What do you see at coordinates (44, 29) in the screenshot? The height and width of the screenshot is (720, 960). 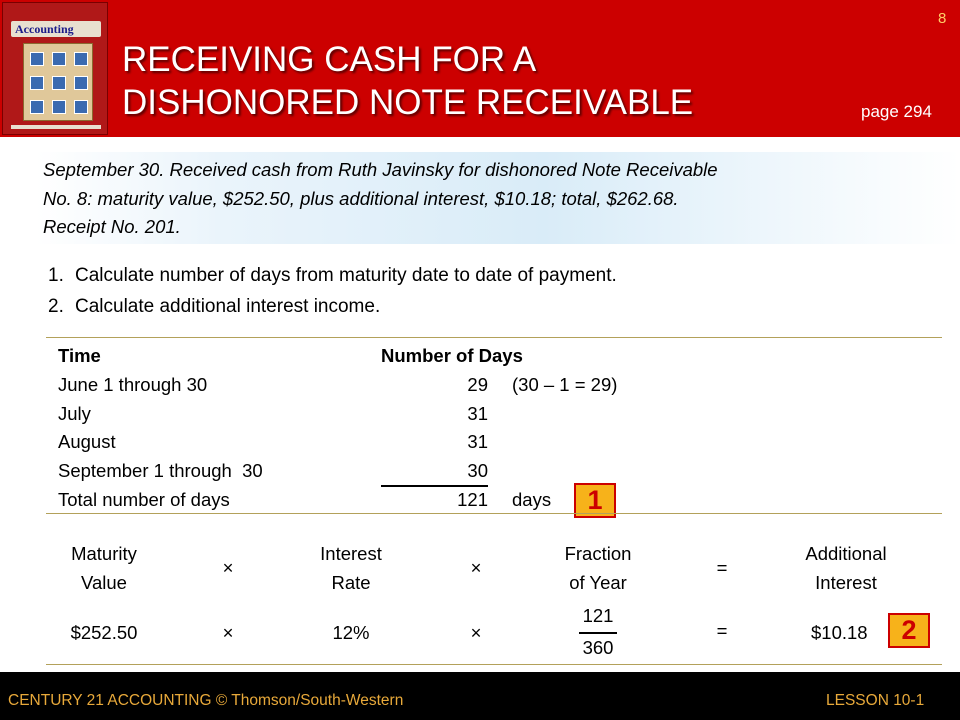 I see `book-logo-text: Accounting` at bounding box center [44, 29].